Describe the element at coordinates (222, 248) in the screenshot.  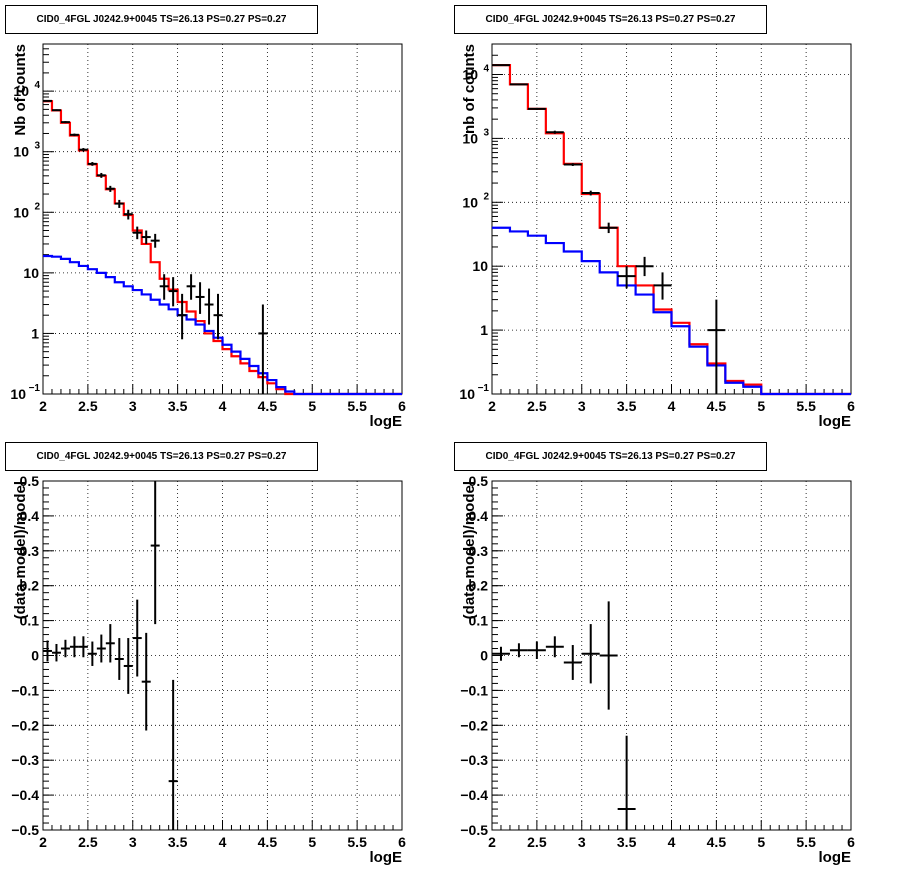
I see `model-total-histogram` at that location.